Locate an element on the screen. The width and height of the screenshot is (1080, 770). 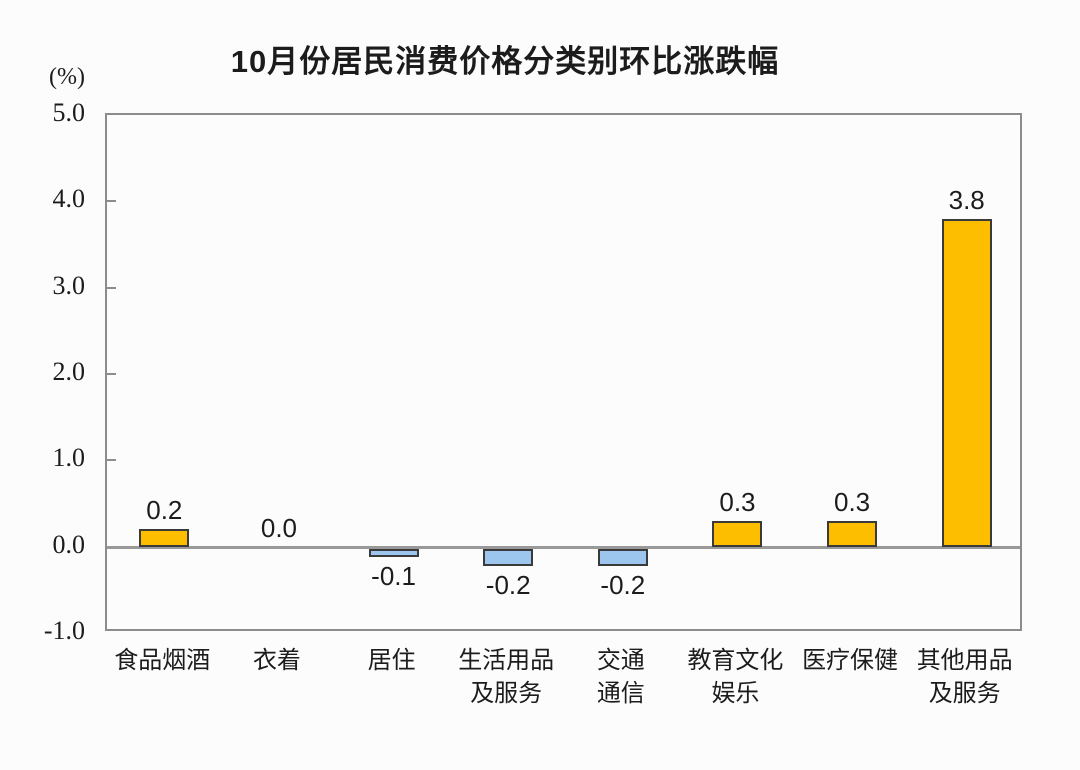
x-tick-label: 医疗保健 is located at coordinates (850, 660).